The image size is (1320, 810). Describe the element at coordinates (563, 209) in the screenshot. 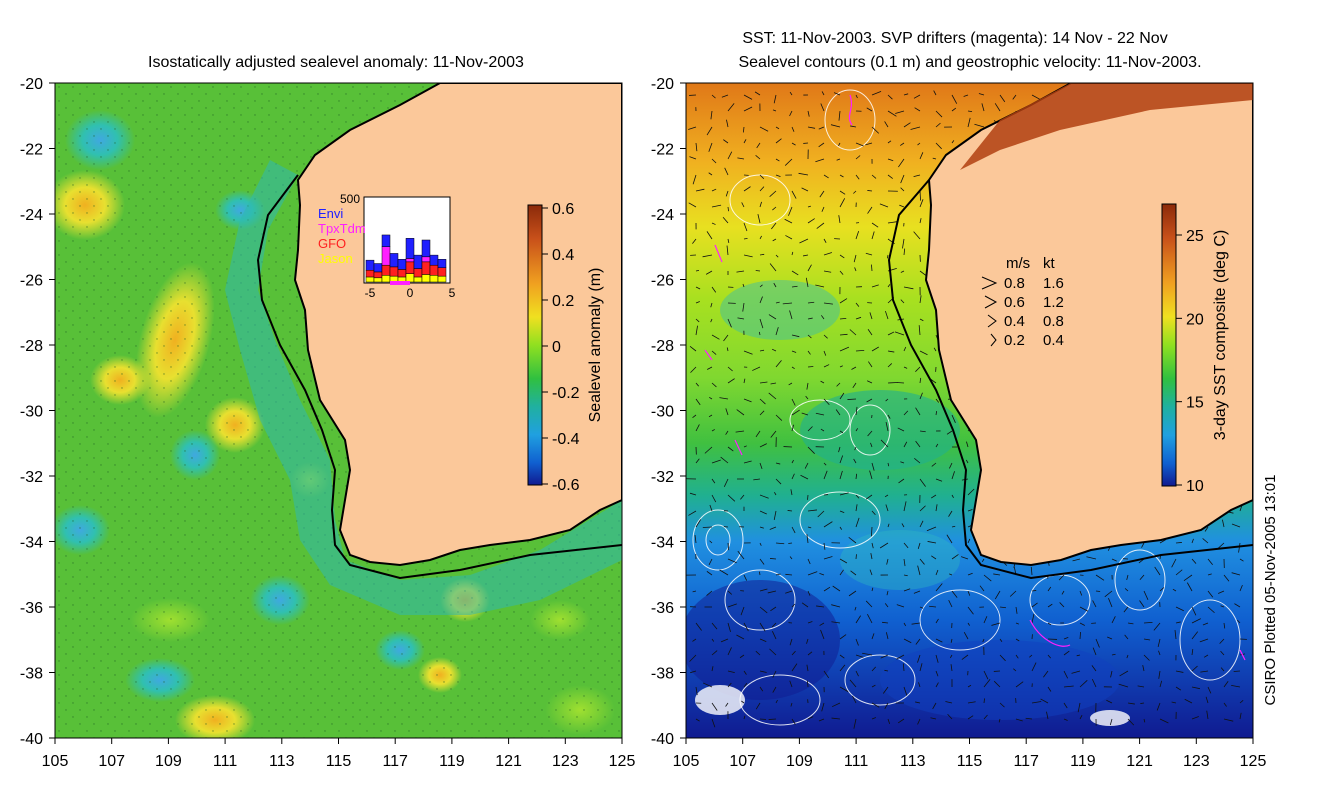

I see `left-colorbar-tick-label: 0.6` at that location.